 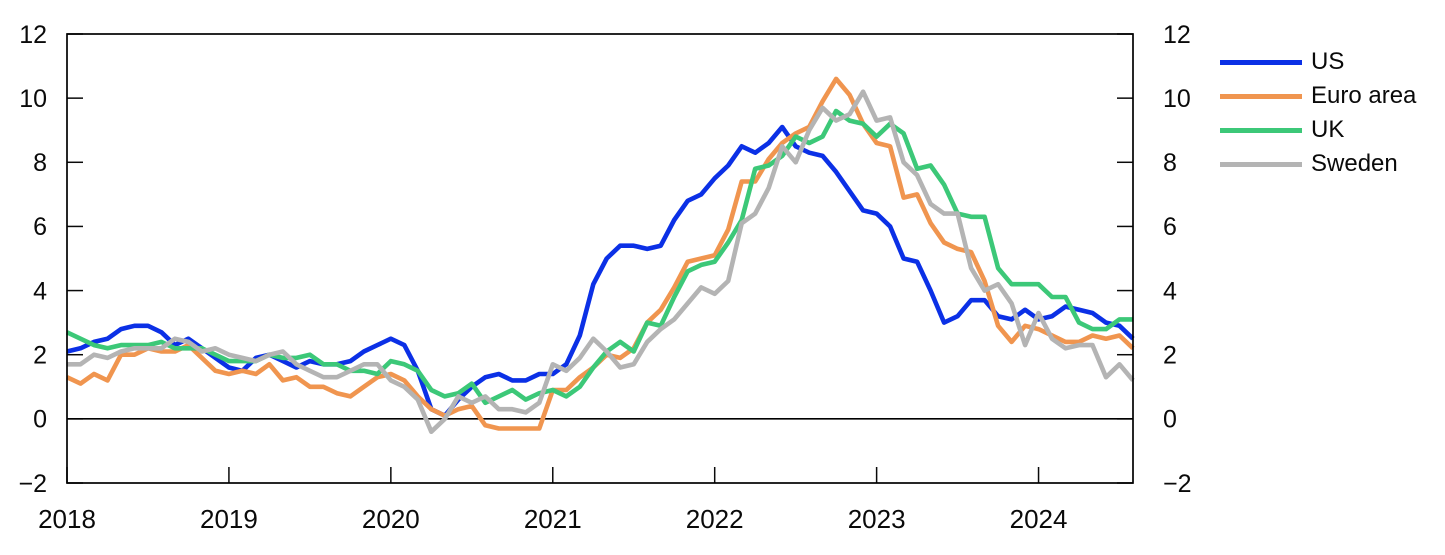 What do you see at coordinates (229, 519) in the screenshot?
I see `x-axis-label: 2019` at bounding box center [229, 519].